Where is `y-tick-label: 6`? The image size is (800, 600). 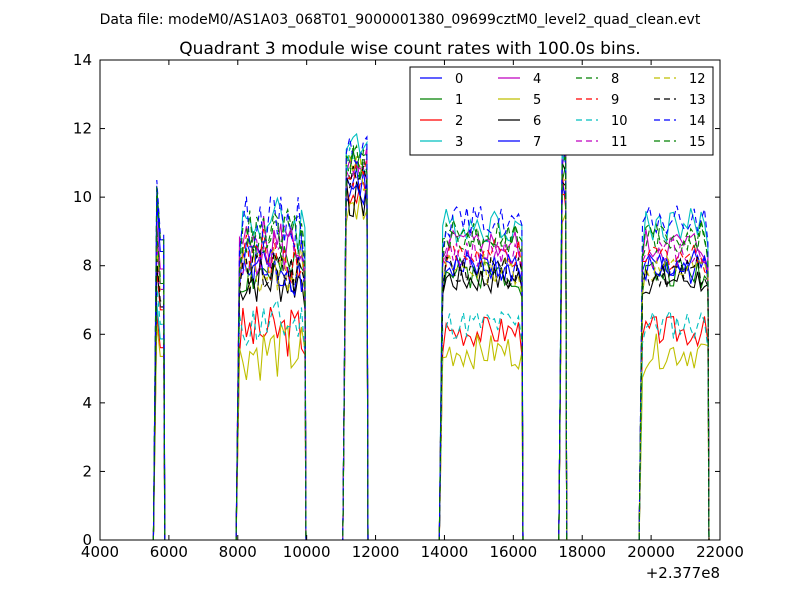 y-tick-label: 6 is located at coordinates (87, 334).